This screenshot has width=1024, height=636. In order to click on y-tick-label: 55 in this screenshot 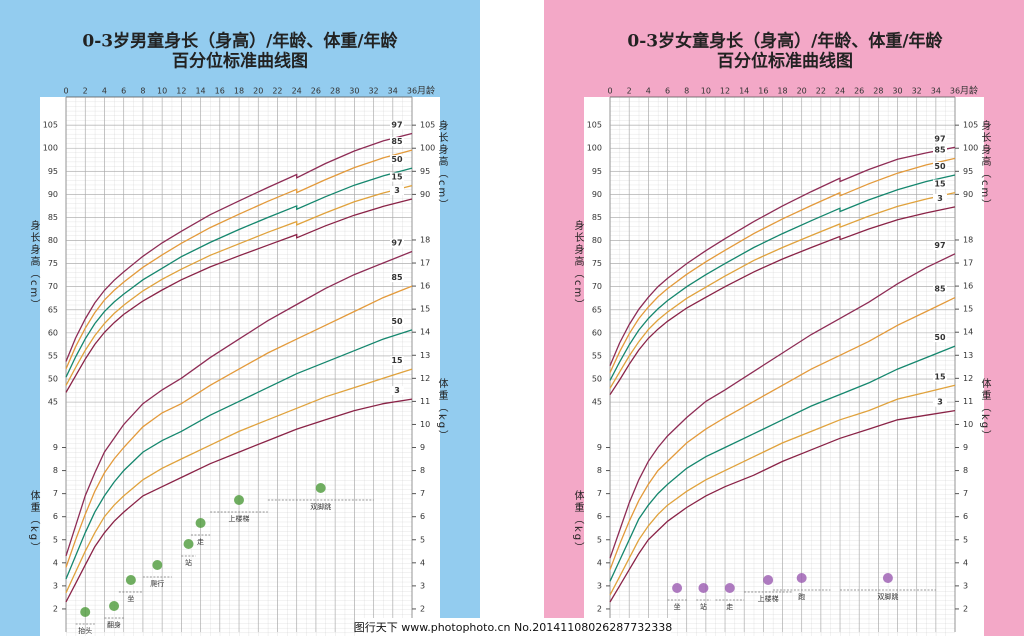, I will do `click(597, 355)`.